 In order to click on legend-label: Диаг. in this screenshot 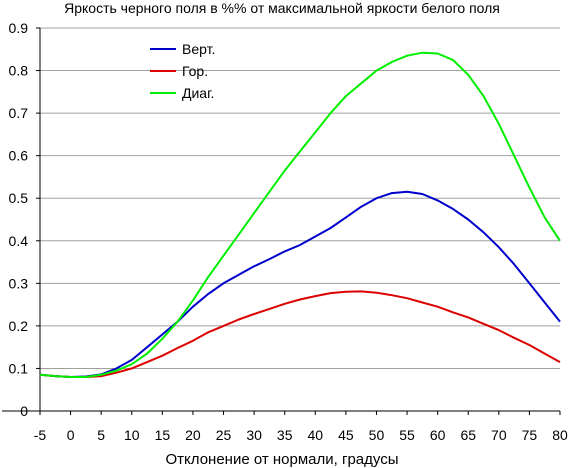, I will do `click(198, 93)`.